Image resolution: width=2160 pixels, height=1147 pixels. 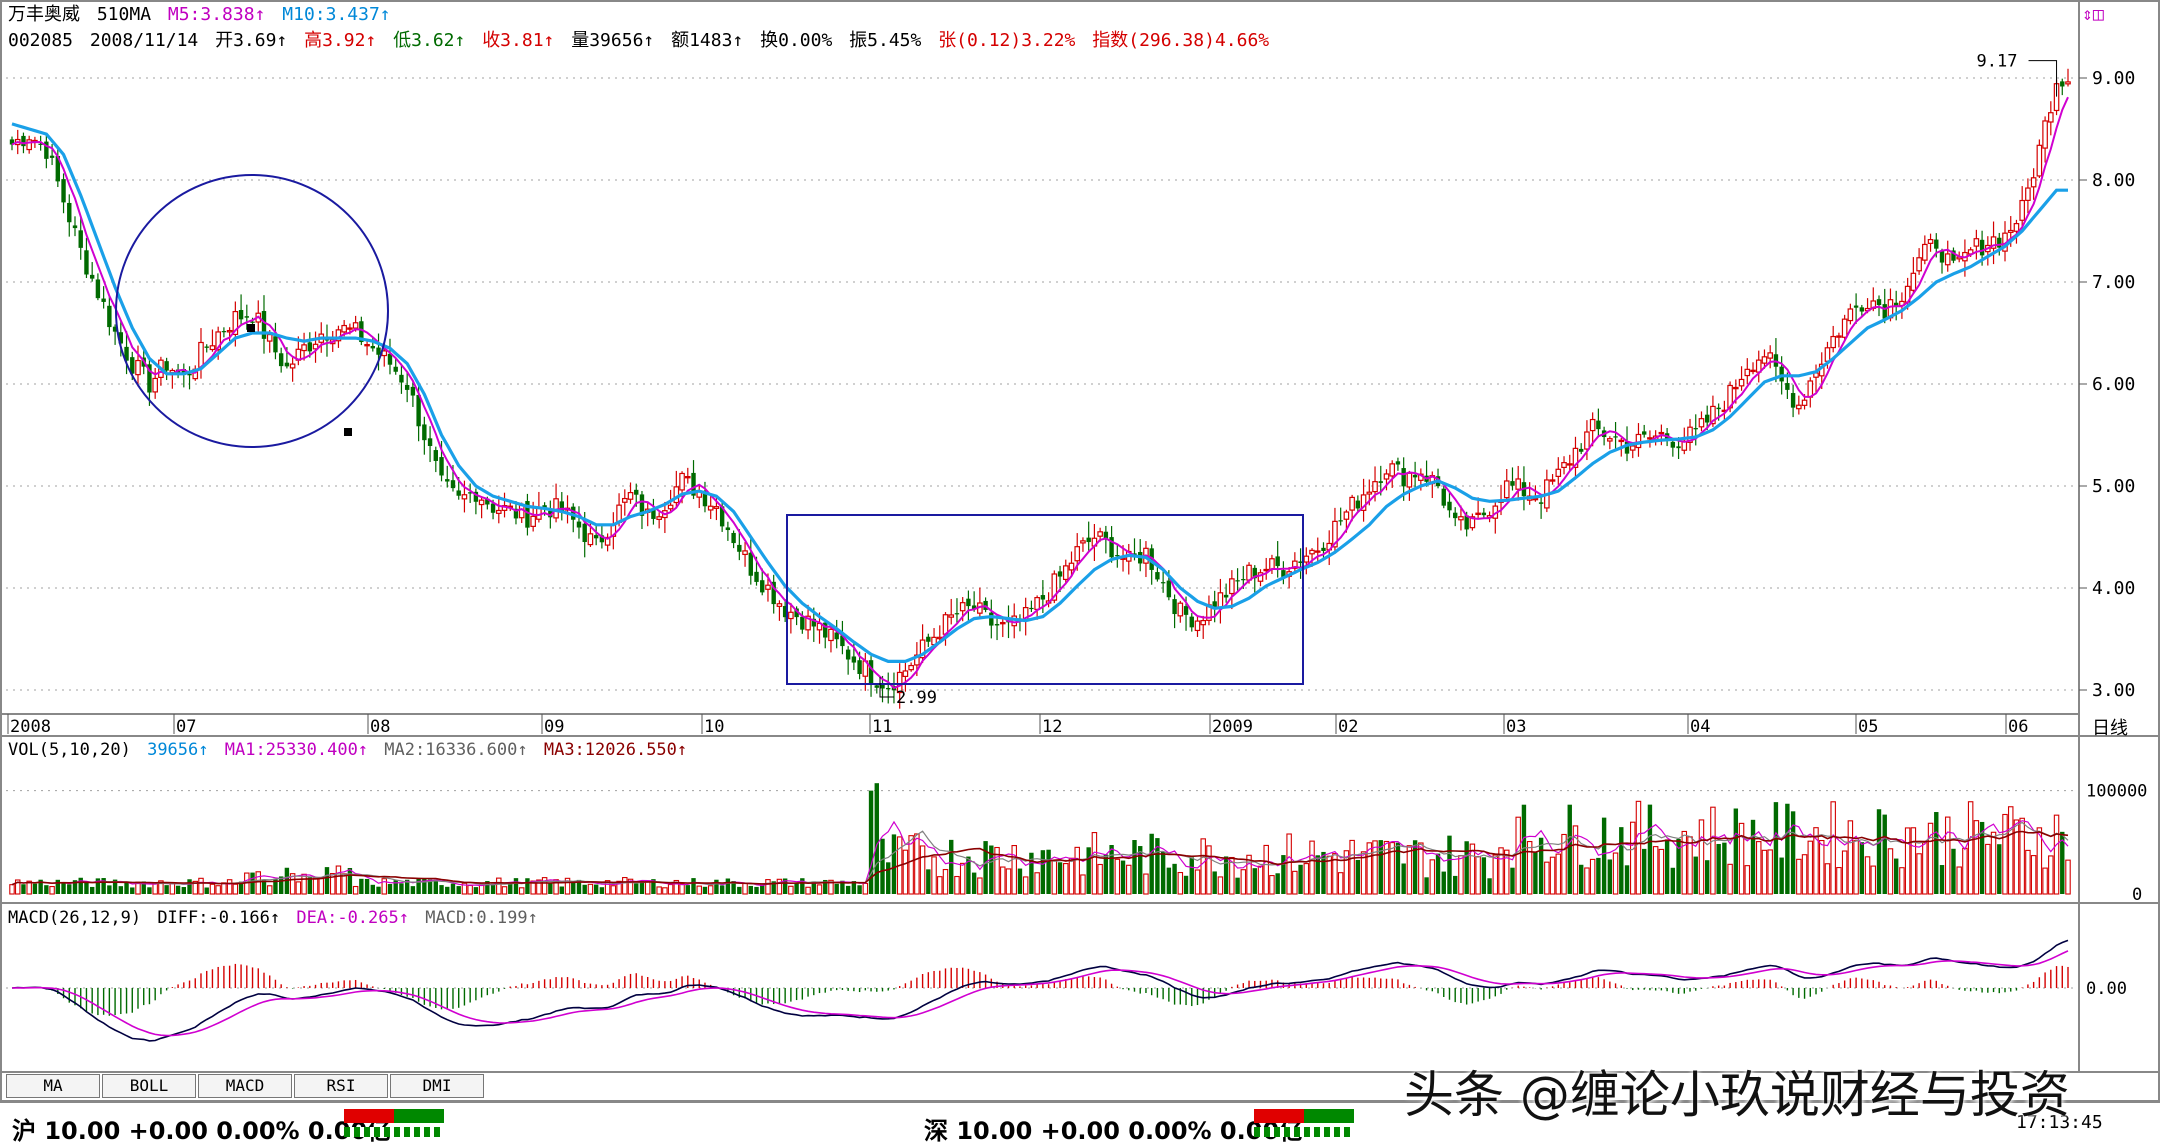 What do you see at coordinates (202, 1131) in the screenshot?
I see `sh-index: 沪 10.00 +0.00 0.00% 0.00亿` at bounding box center [202, 1131].